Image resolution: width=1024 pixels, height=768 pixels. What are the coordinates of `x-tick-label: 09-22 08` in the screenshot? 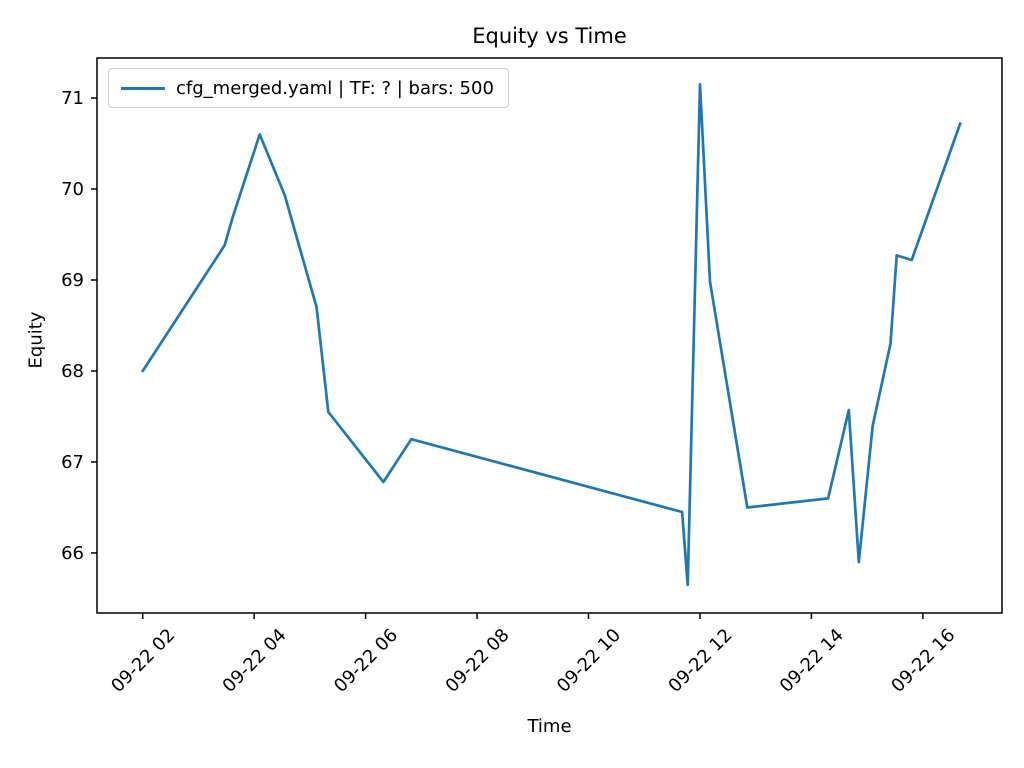 It's located at (478, 661).